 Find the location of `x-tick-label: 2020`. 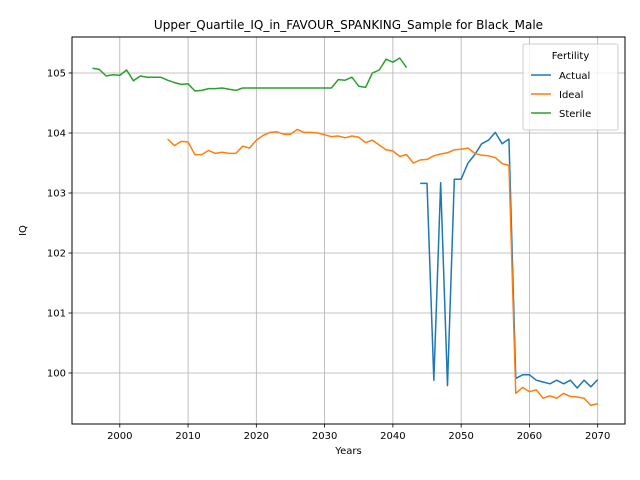

x-tick-label: 2020 is located at coordinates (256, 436).